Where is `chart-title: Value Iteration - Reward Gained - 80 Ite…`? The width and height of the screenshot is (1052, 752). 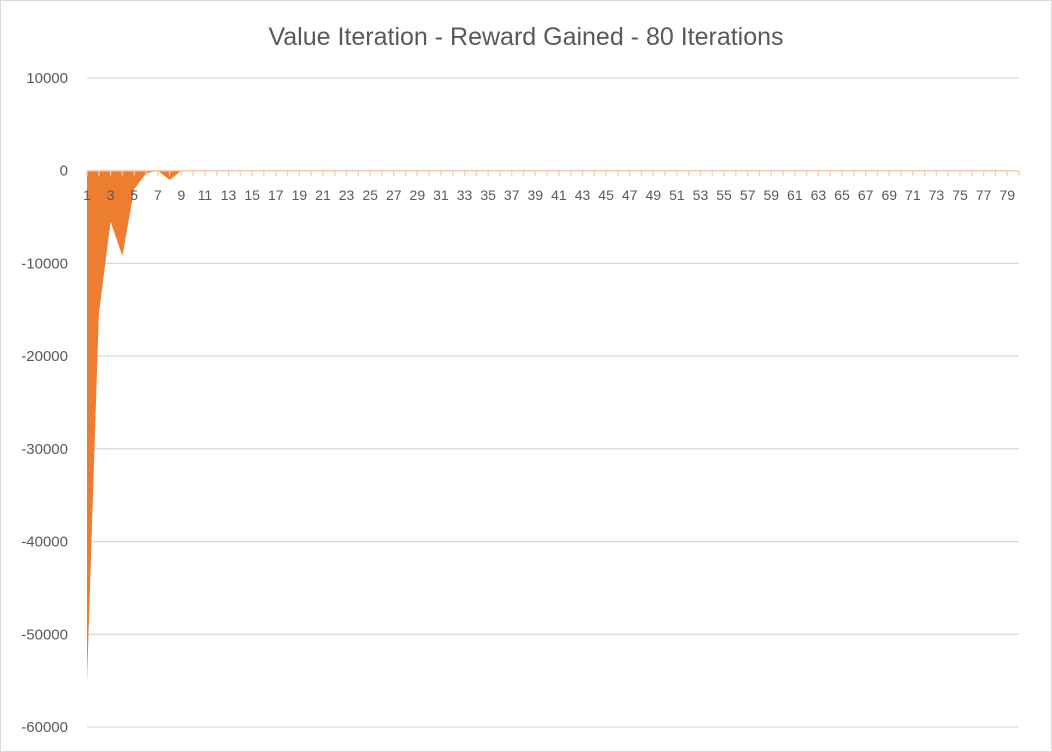
chart-title: Value Iteration - Reward Gained - 80 Ite… is located at coordinates (525, 37).